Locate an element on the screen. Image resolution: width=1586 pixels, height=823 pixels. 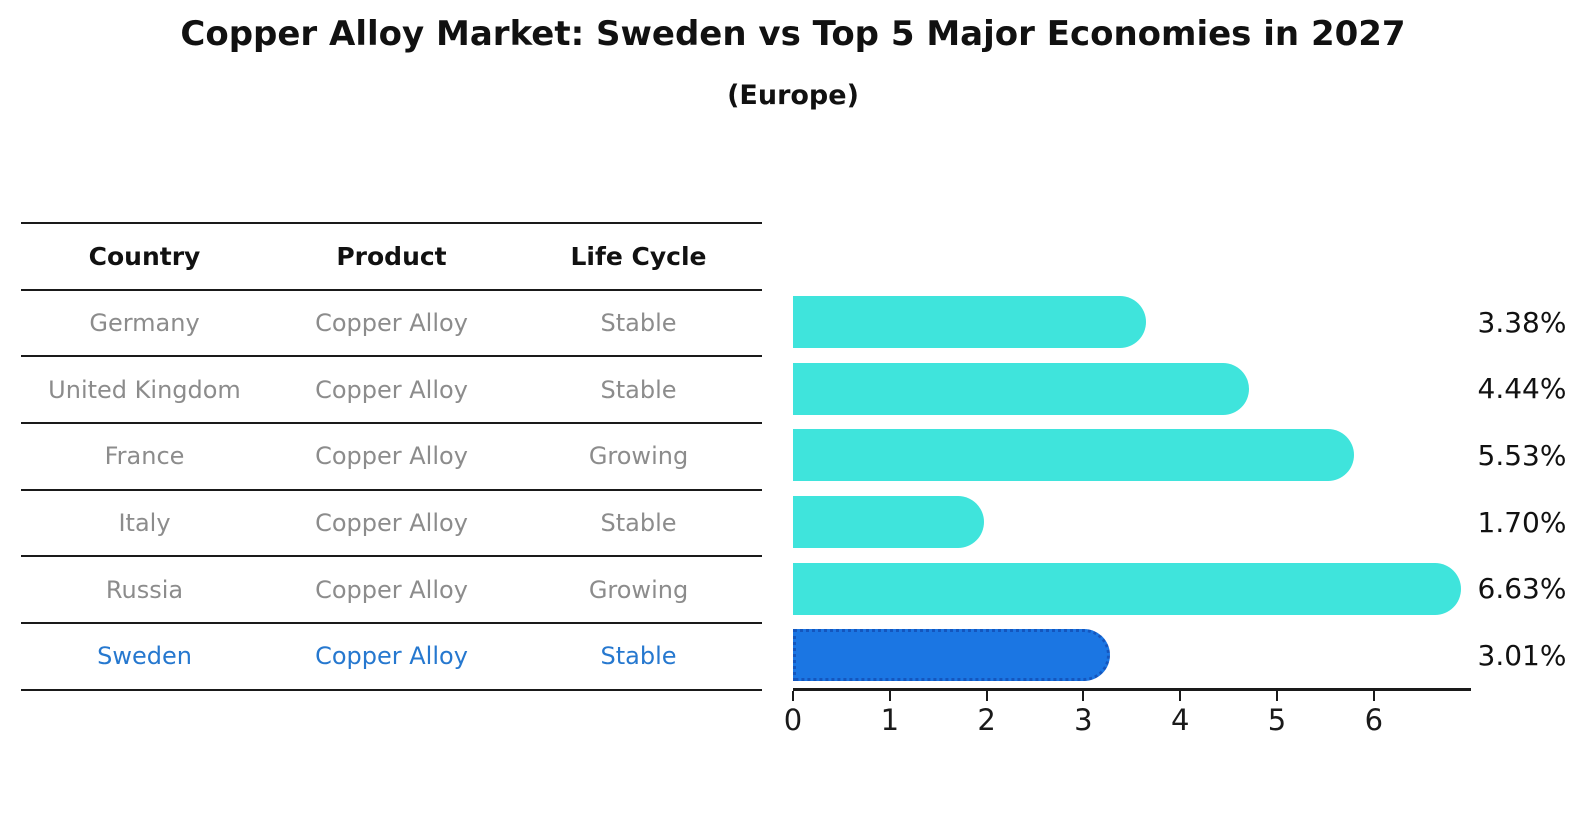
table-row: Italy Copper Alloy Stable is located at coordinates (391, 524).